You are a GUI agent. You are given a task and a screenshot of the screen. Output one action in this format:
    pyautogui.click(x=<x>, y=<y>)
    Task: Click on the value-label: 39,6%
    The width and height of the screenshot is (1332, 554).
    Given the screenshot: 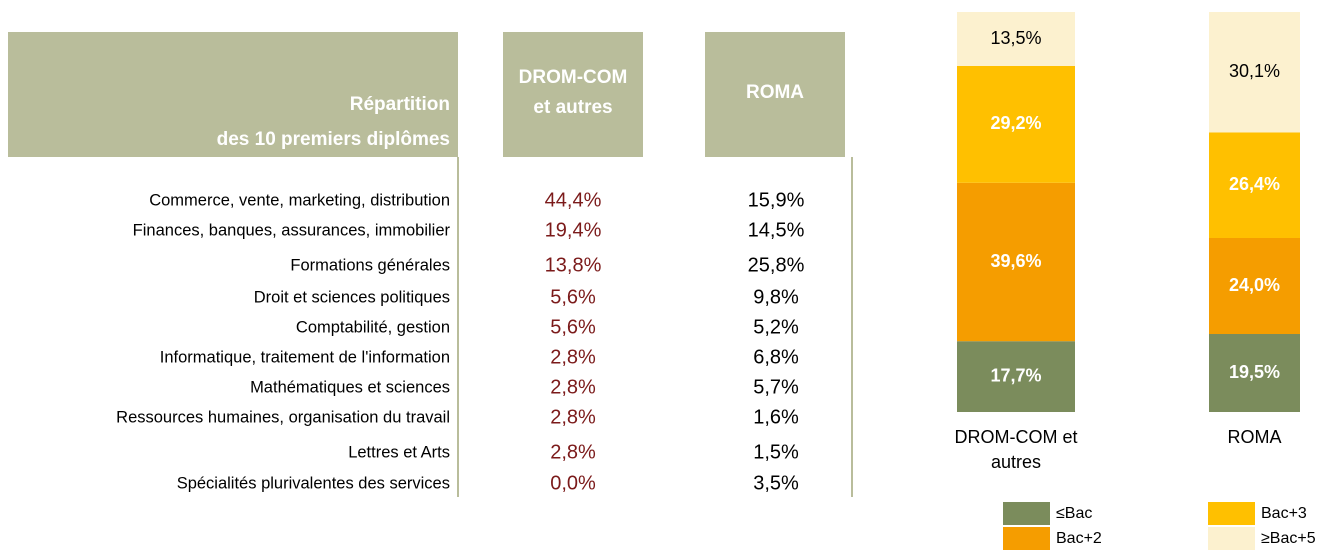 What is the action you would take?
    pyautogui.click(x=1015, y=261)
    